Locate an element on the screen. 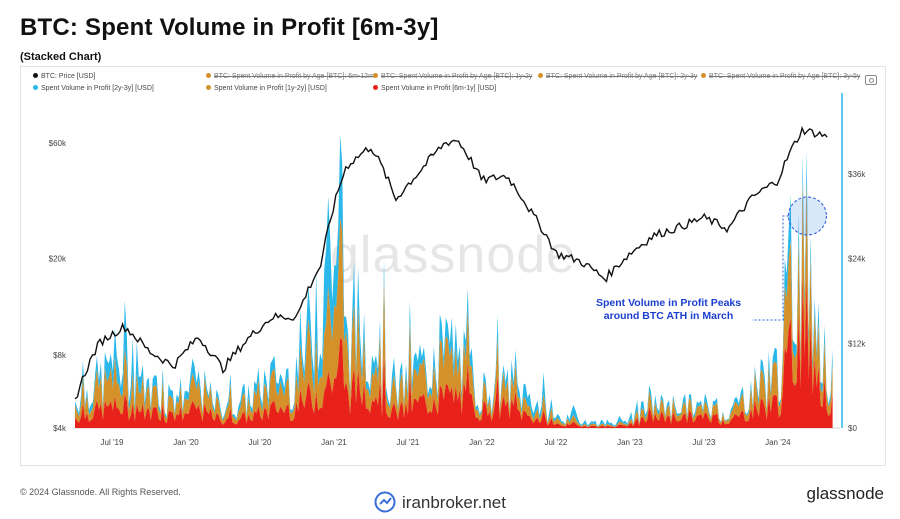 This screenshot has width=900, height=519. legend-item-usd-6m-1y: Spent Volume in Profit [6m-1y] [USD] is located at coordinates (434, 88).